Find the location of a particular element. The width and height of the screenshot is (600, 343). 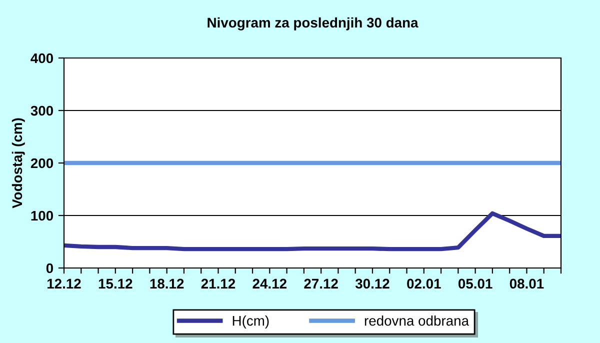

y-tick-label: 100 is located at coordinates (42, 215).